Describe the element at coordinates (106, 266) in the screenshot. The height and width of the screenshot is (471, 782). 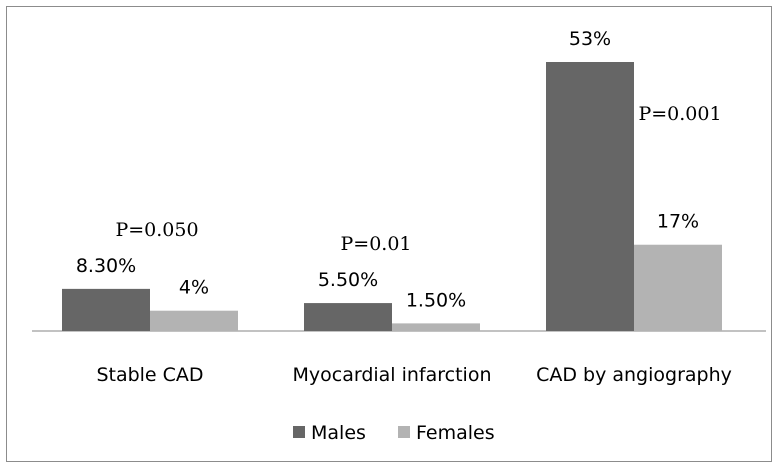
I see `data-label-males-1: 8.30%` at that location.